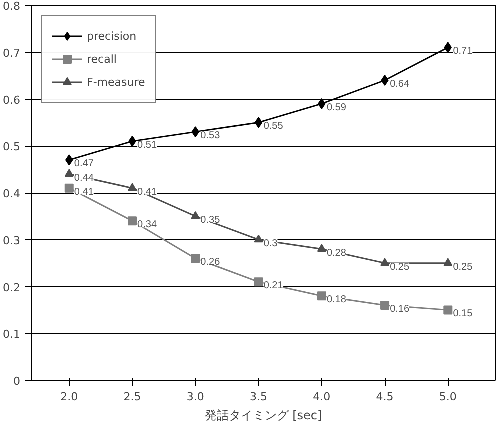 The height and width of the screenshot is (427, 502). I want to click on y-tick-label: 0.2, so click(12, 287).